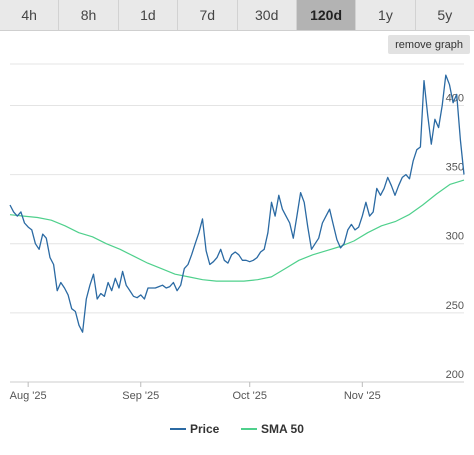 The height and width of the screenshot is (455, 474). Describe the element at coordinates (455, 306) in the screenshot. I see `y-tick-label: 250` at that location.